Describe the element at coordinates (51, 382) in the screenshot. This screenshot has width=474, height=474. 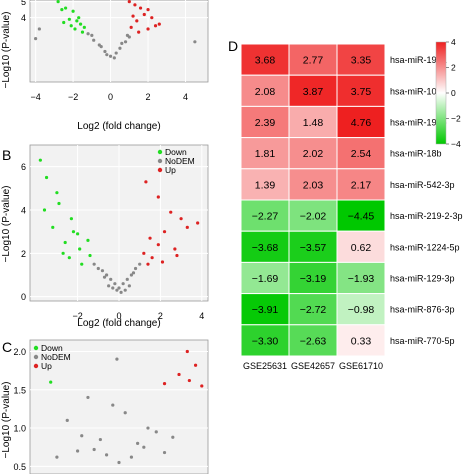
I see `c-point-down` at that location.